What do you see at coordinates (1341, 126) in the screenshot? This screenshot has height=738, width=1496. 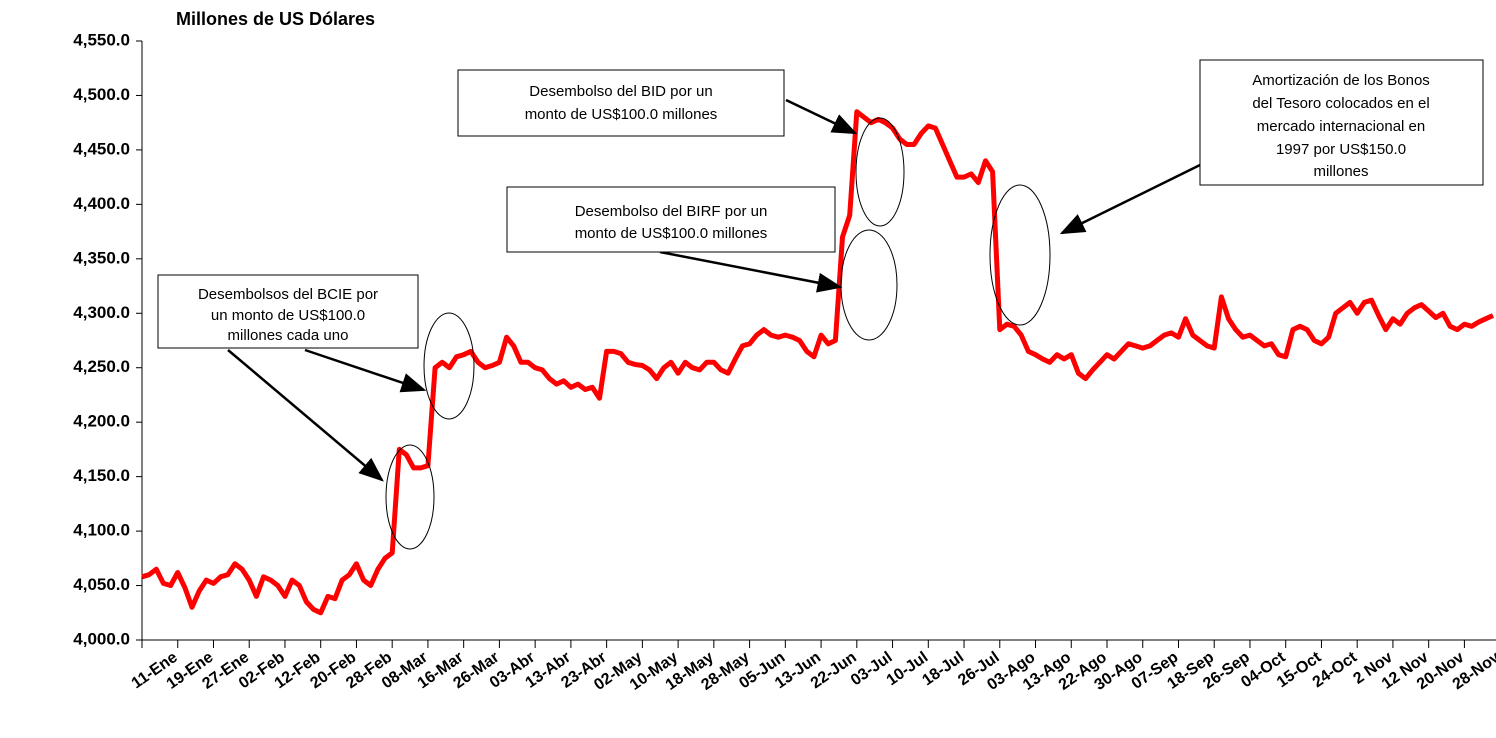 I see `annotation-text: mercado internacional en` at bounding box center [1341, 126].